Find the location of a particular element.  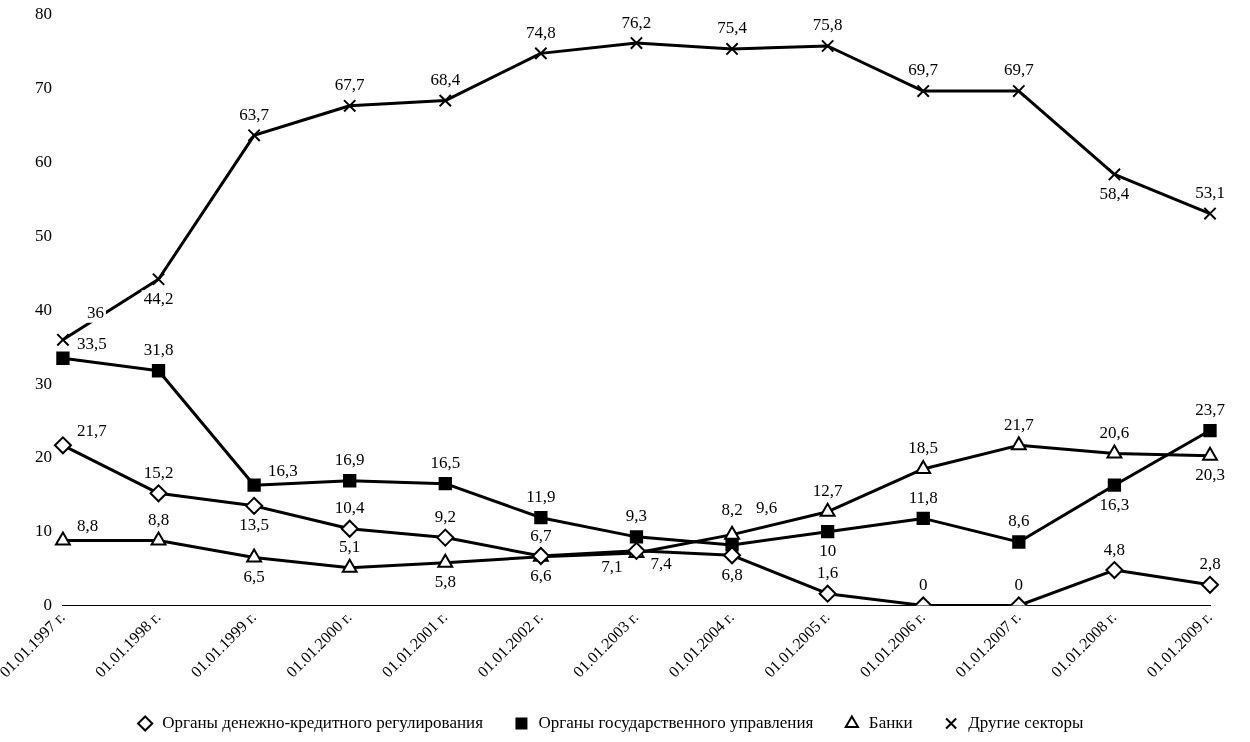

y-tick-label: 0 is located at coordinates (47, 604).